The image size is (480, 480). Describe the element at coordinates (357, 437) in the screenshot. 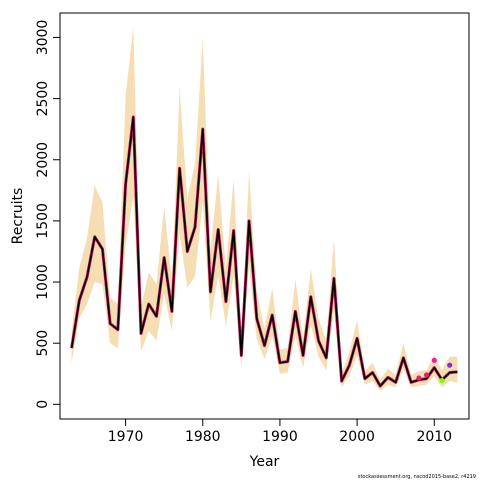

I see `x-tick-label: 2000` at that location.